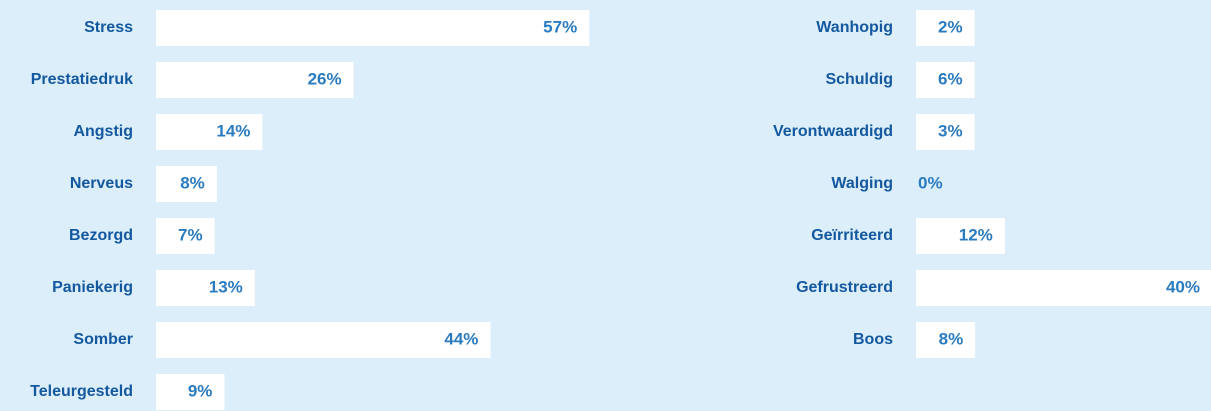 The image size is (1211, 411). I want to click on category-label: Geïrriteerd, so click(852, 235).